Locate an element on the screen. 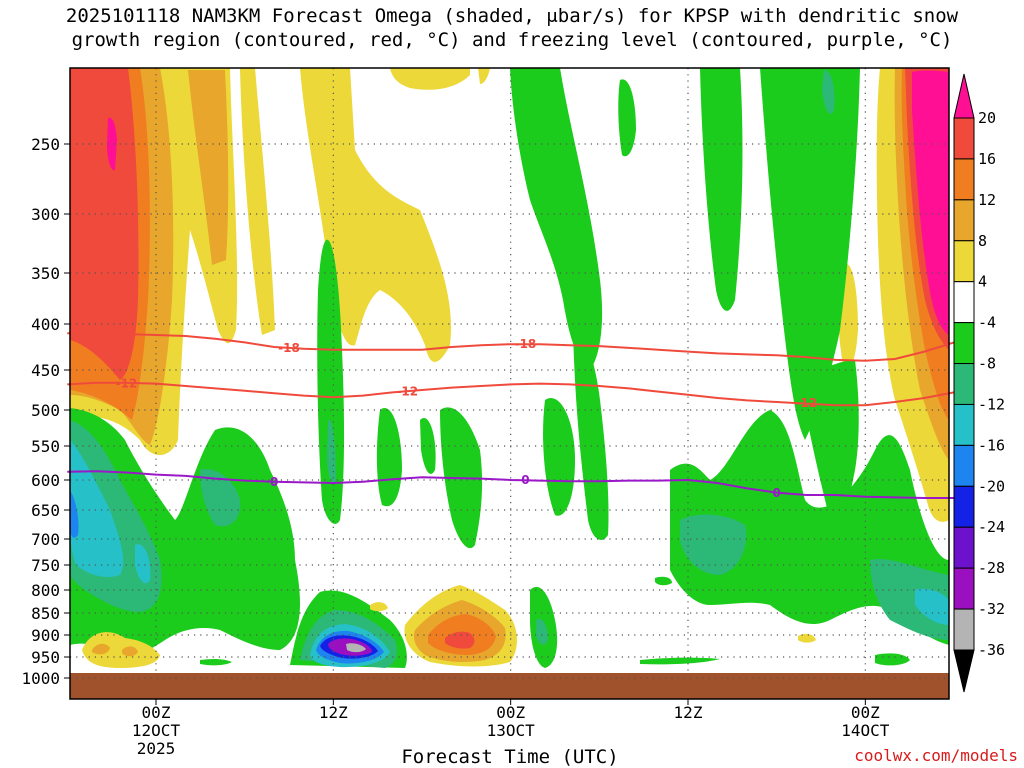  shade-teal-right is located at coordinates (713, 544).